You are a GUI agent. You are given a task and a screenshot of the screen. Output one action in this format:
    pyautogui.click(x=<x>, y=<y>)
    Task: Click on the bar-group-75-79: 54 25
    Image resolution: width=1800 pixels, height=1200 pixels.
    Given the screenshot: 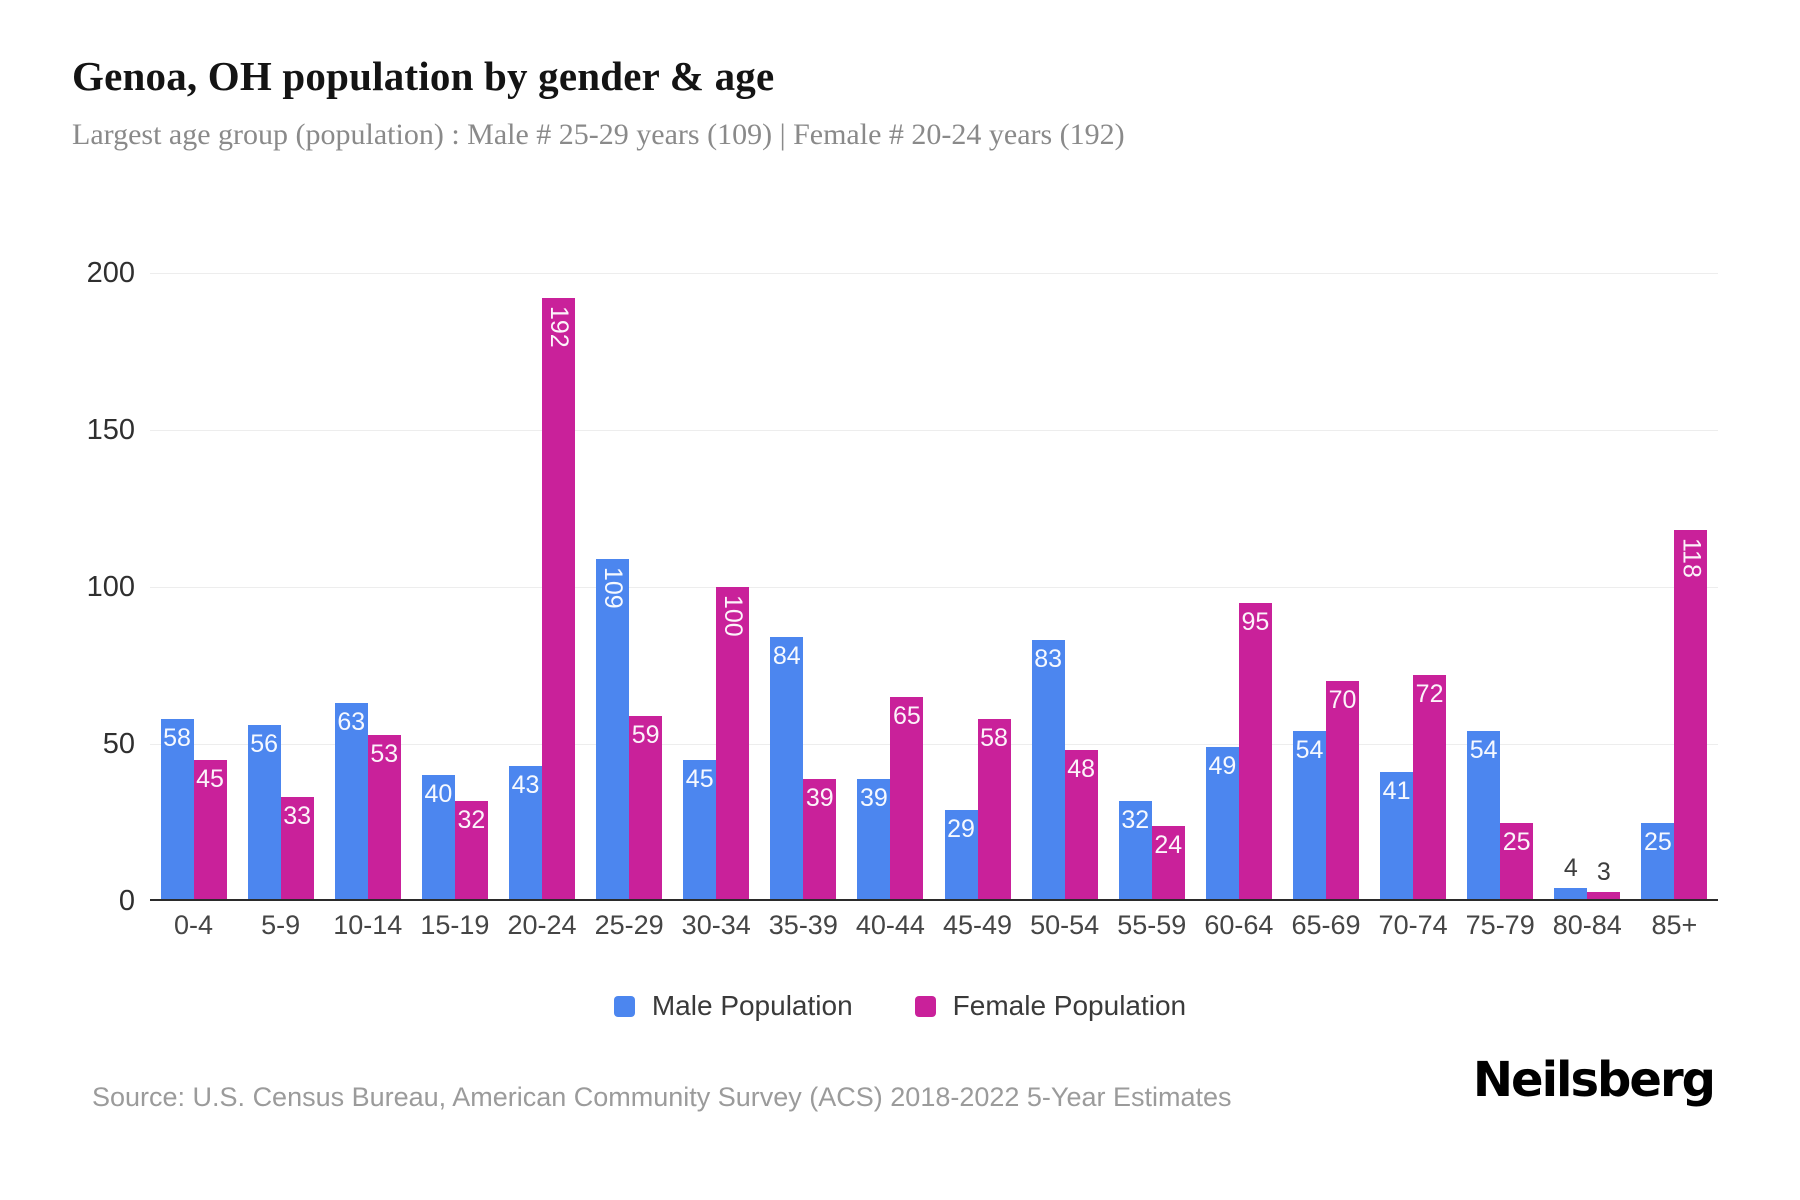 What is the action you would take?
    pyautogui.click(x=1500, y=587)
    